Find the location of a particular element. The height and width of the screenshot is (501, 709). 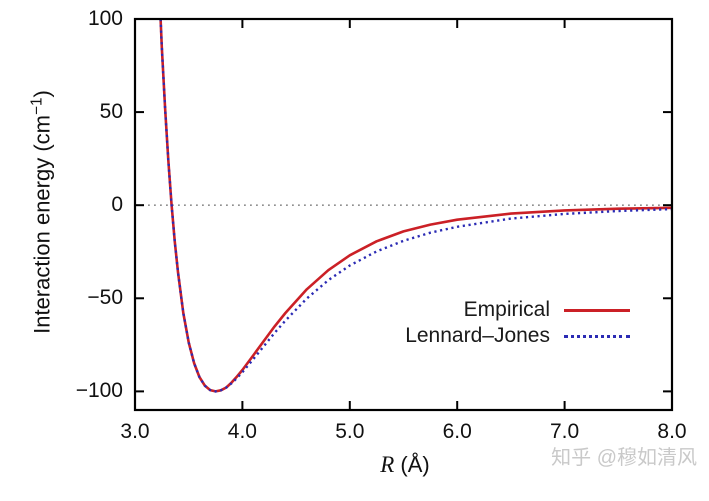

legend: Empirical Lennard–Jones is located at coordinates (517, 323).